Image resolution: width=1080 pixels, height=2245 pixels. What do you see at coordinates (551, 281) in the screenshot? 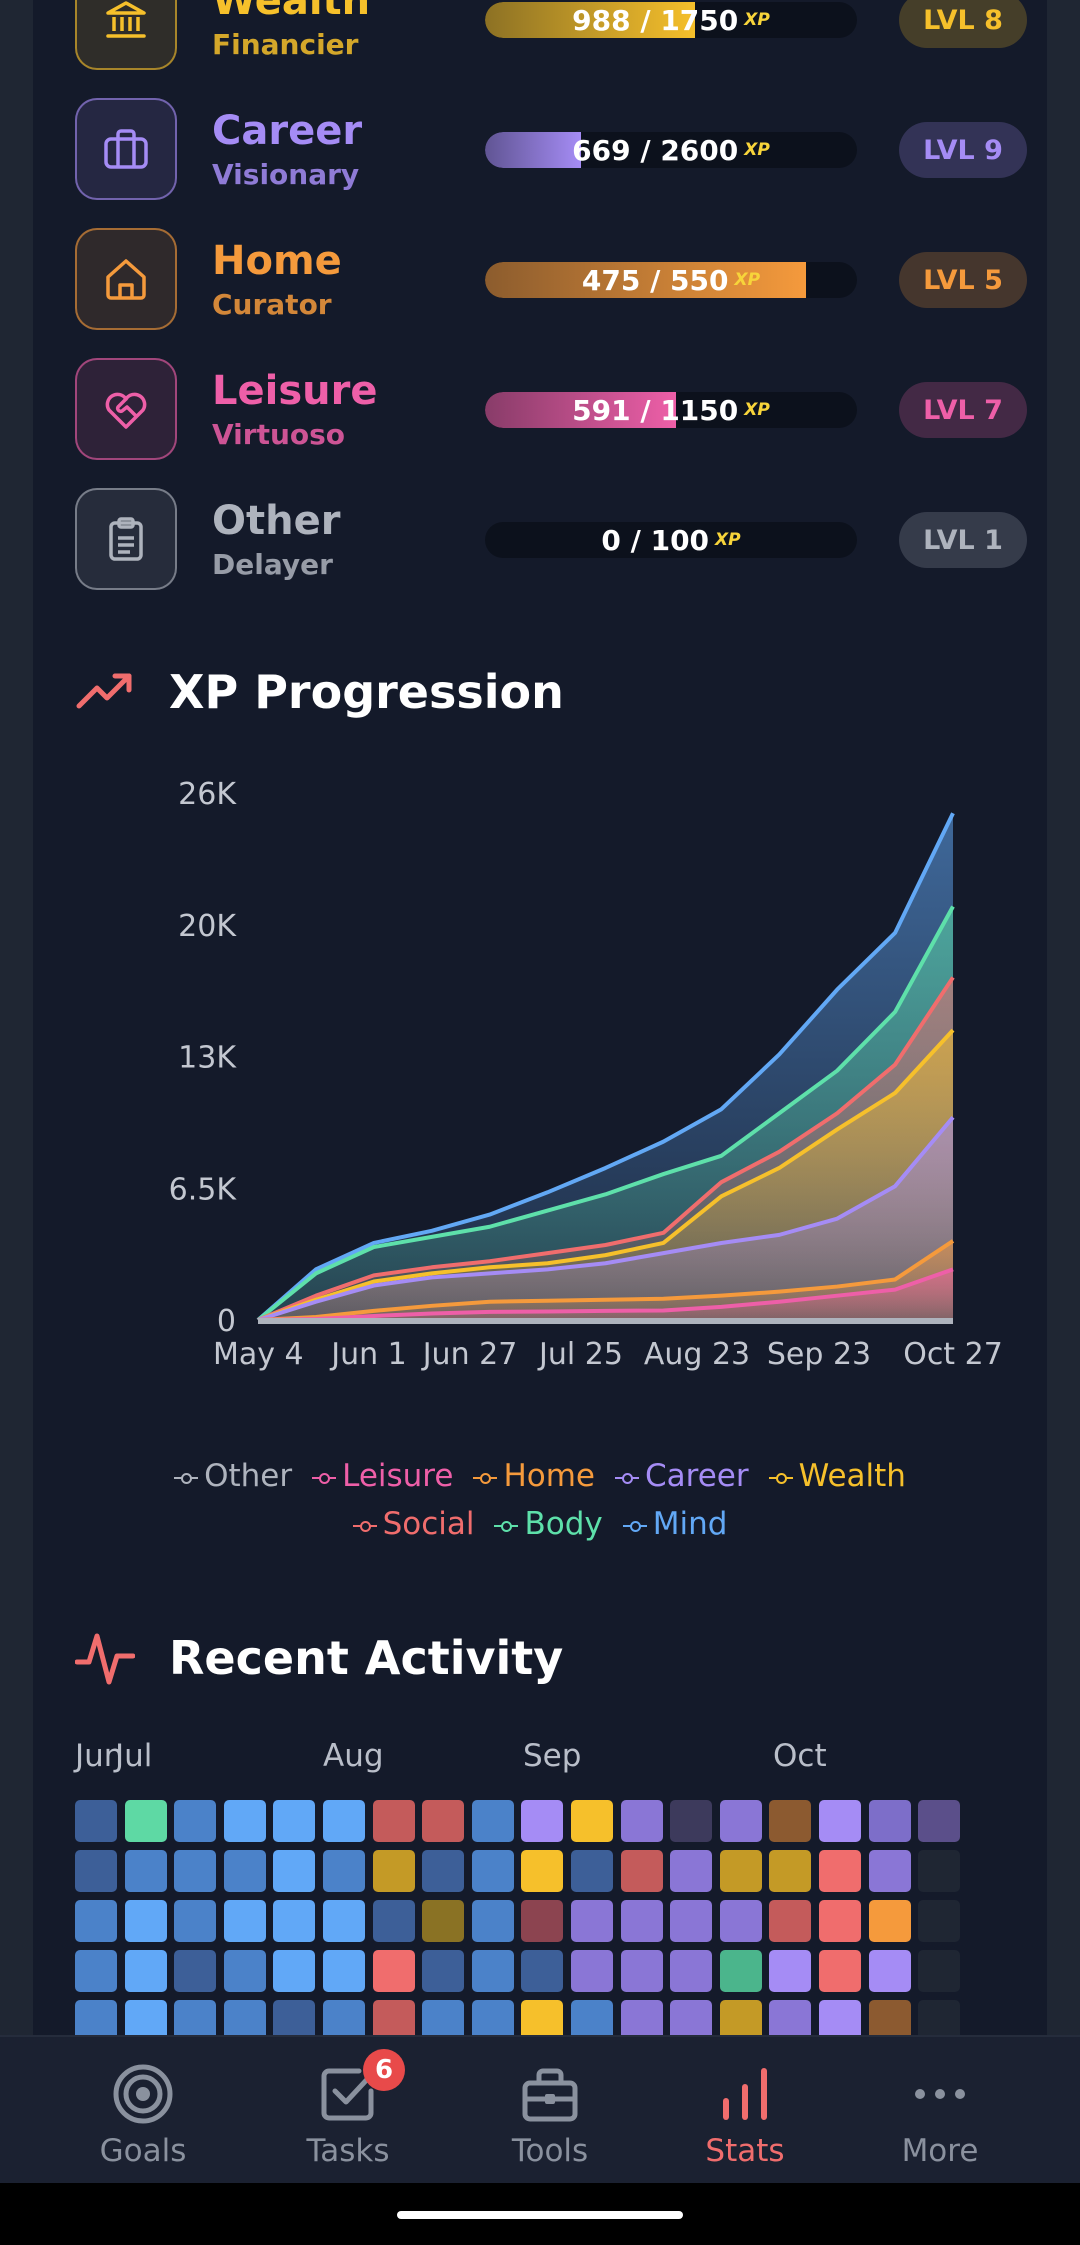
I see `category-row-home: Home Curator 475 / 550 XP LVL 5` at bounding box center [551, 281].